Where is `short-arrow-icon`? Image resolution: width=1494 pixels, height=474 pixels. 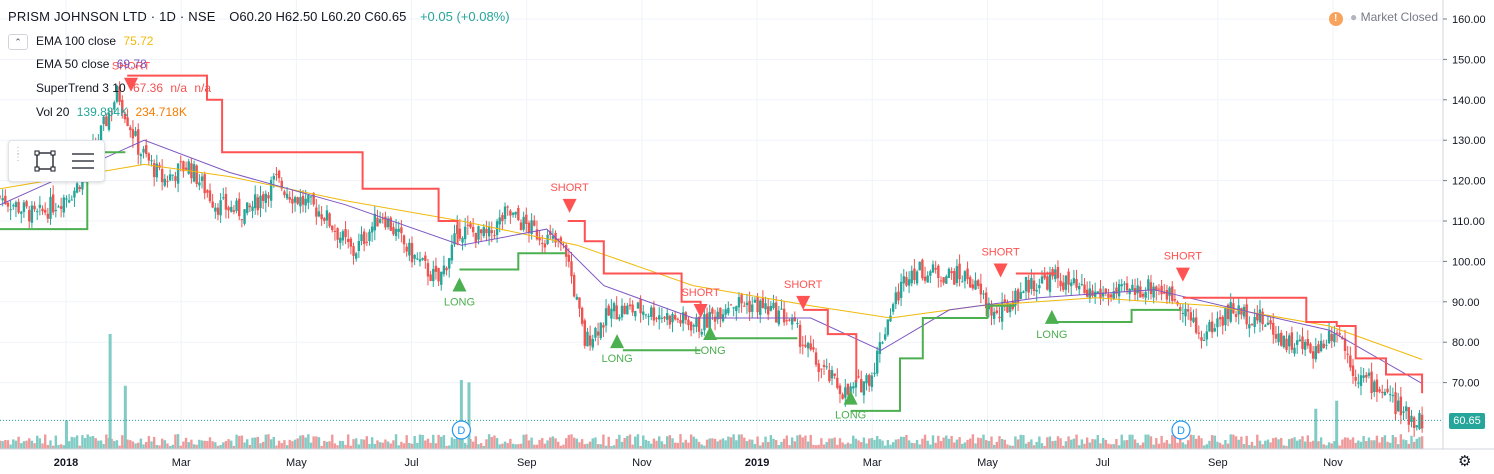 short-arrow-icon is located at coordinates (1000, 270).